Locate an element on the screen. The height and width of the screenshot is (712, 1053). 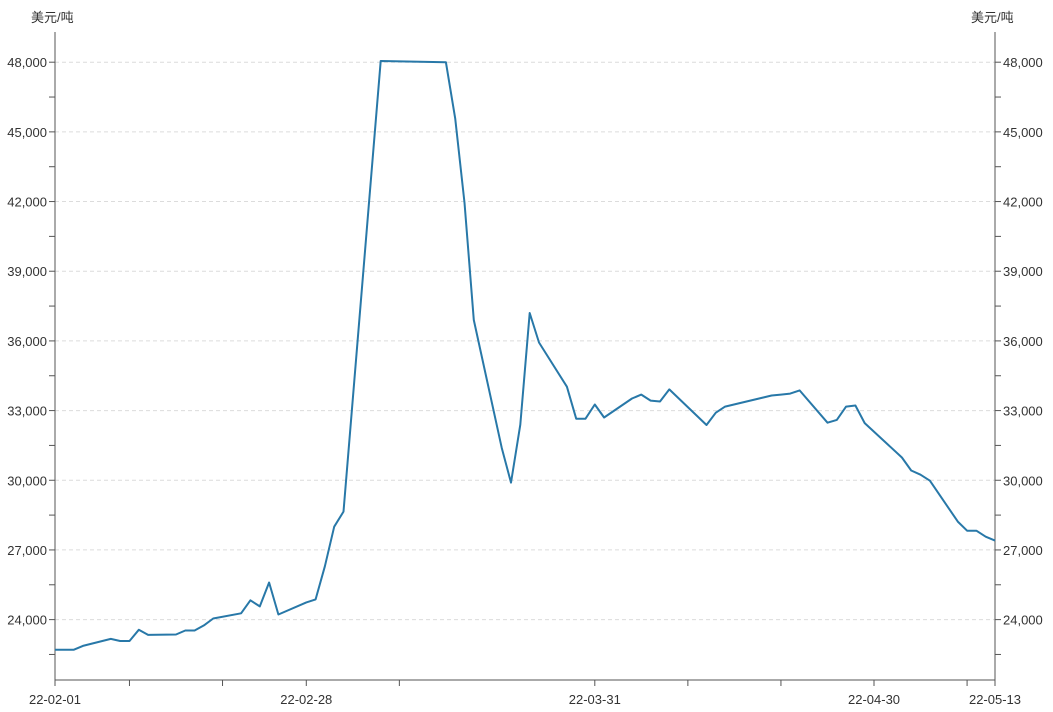
y-tick-label-left: 42,000 is located at coordinates (27, 202).